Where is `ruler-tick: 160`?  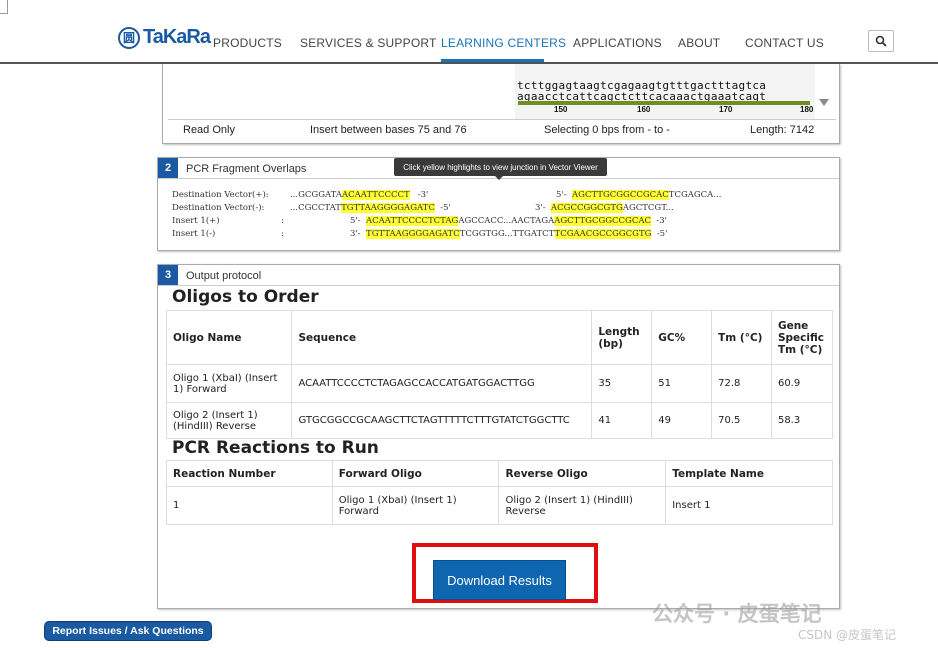 ruler-tick: 160 is located at coordinates (644, 109).